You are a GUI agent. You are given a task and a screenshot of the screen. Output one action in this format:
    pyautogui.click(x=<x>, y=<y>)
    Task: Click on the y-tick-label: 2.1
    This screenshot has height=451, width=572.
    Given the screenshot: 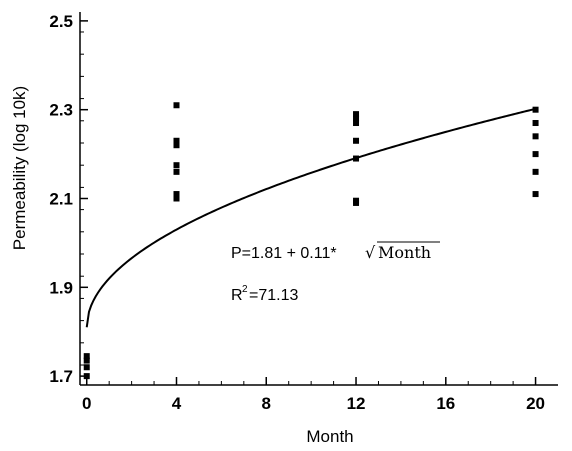 What is the action you would take?
    pyautogui.click(x=61, y=199)
    